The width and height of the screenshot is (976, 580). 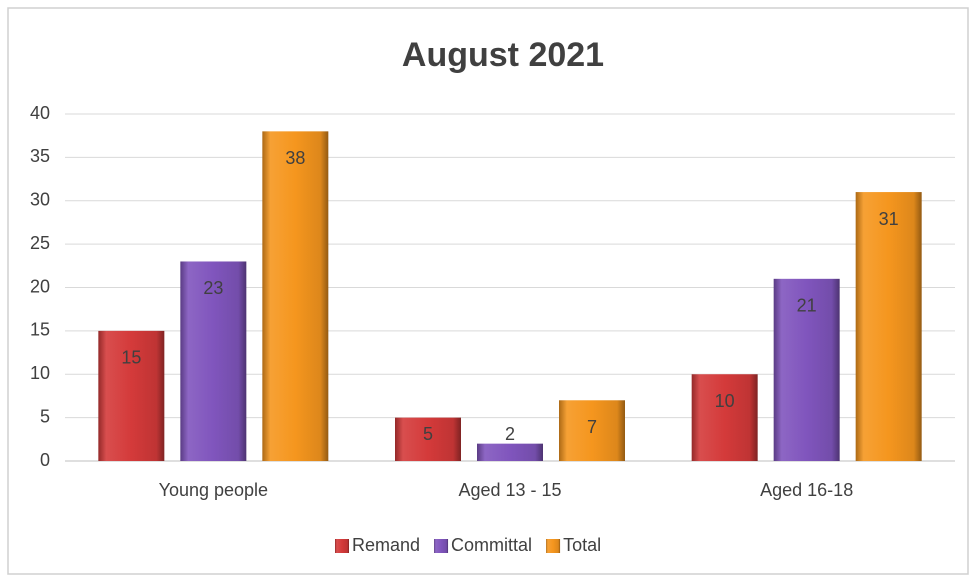 I want to click on data-label: 10, so click(x=725, y=401).